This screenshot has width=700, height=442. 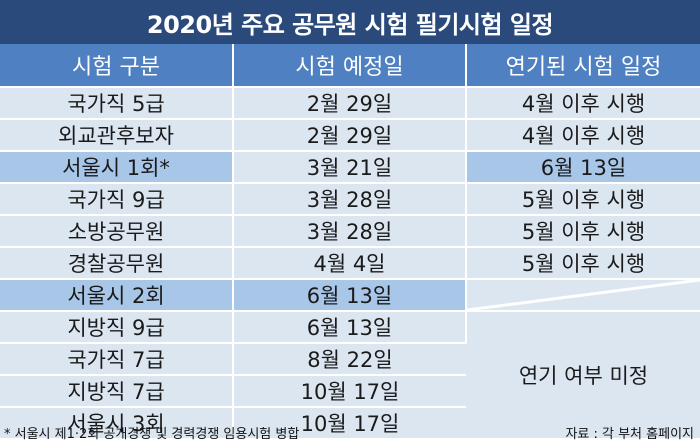 I want to click on cell-scheduled: 4월 4일, so click(x=350, y=263).